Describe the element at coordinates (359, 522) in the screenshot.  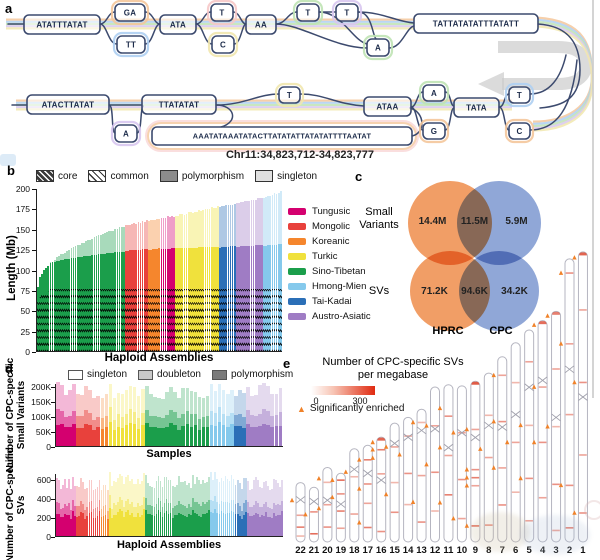
I see `enriched-triangle-icon` at that location.